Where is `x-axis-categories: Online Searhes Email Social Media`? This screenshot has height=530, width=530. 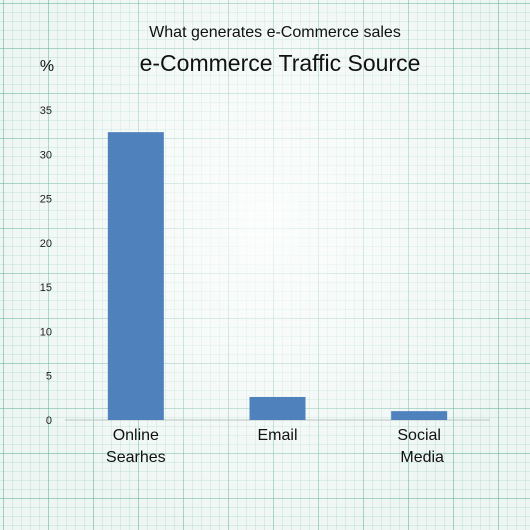 x-axis-categories: Online Searhes Email Social Media is located at coordinates (275, 446).